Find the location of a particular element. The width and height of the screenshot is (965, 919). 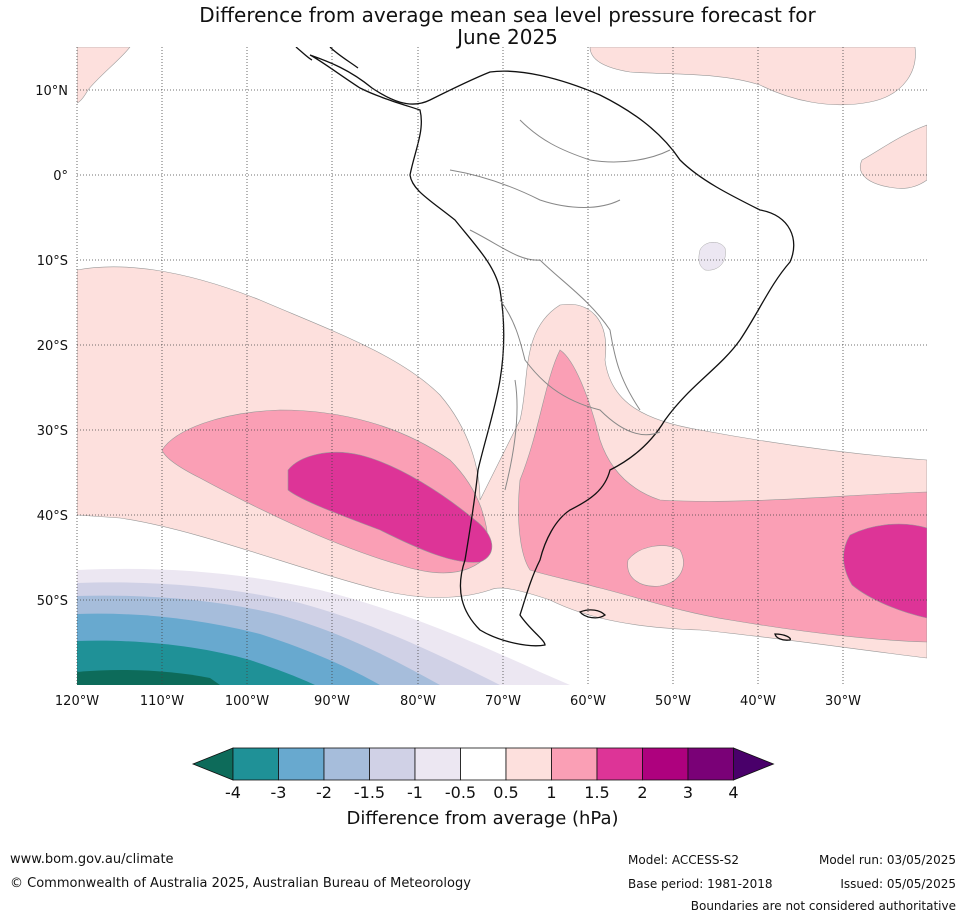

lon-label: 90°W is located at coordinates (332, 701).